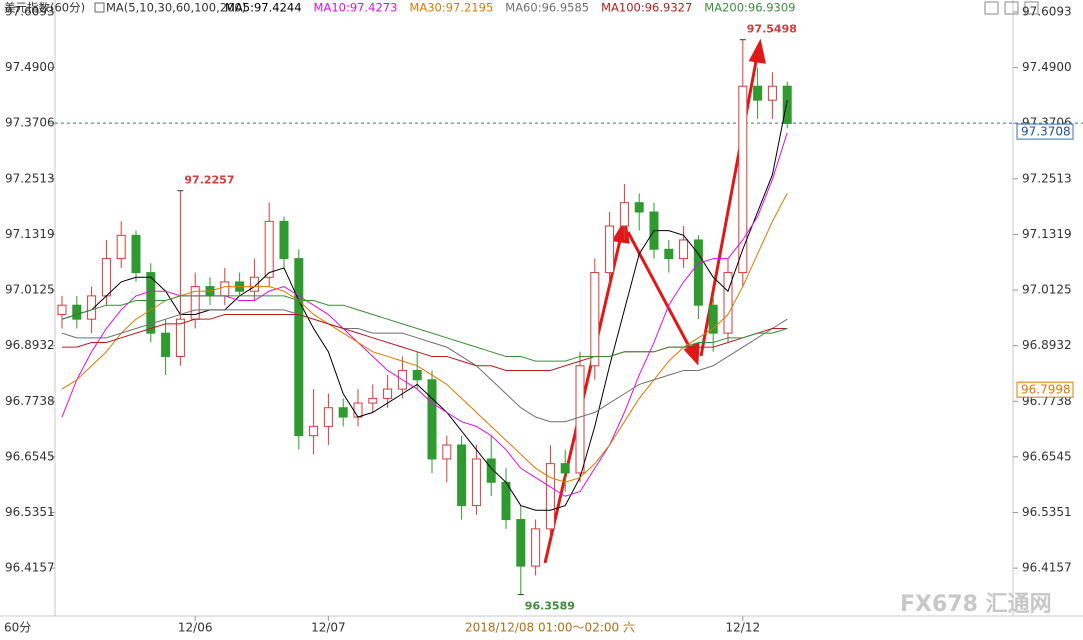 Image resolution: width=1083 pixels, height=640 pixels. Describe the element at coordinates (749, 8) in the screenshot. I see `legend-entry: MA200:96.9309` at that location.